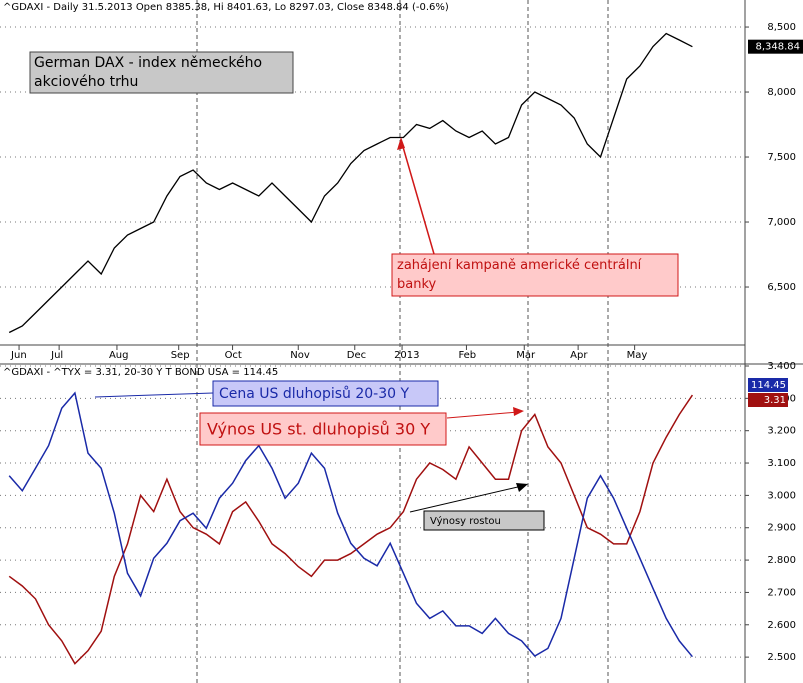 The width and height of the screenshot is (803, 683). What do you see at coordinates (781, 657) in the screenshot?
I see `y-tick-label: 2.500` at bounding box center [781, 657].